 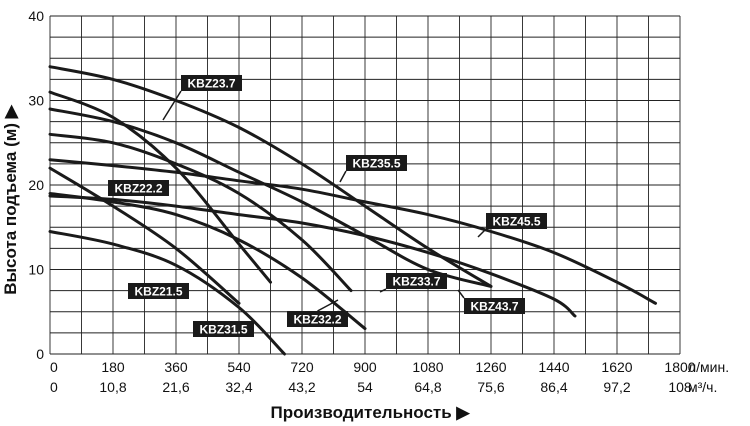 I want to click on curve-label: KBZ23.7, so click(x=211, y=84).